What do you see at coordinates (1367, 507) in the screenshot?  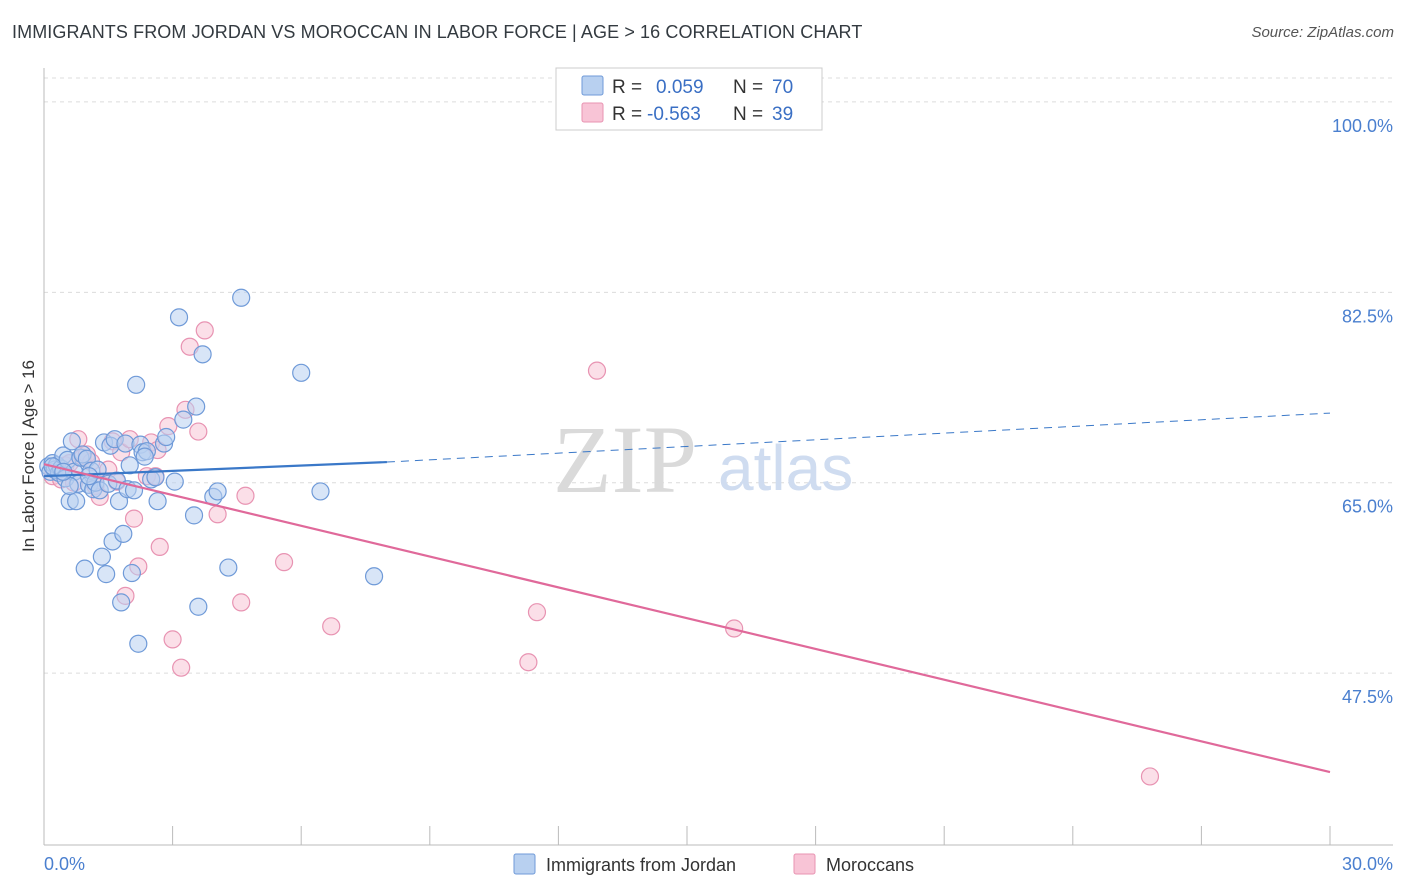 I see `y-tick-label: 65.0%` at bounding box center [1367, 507].